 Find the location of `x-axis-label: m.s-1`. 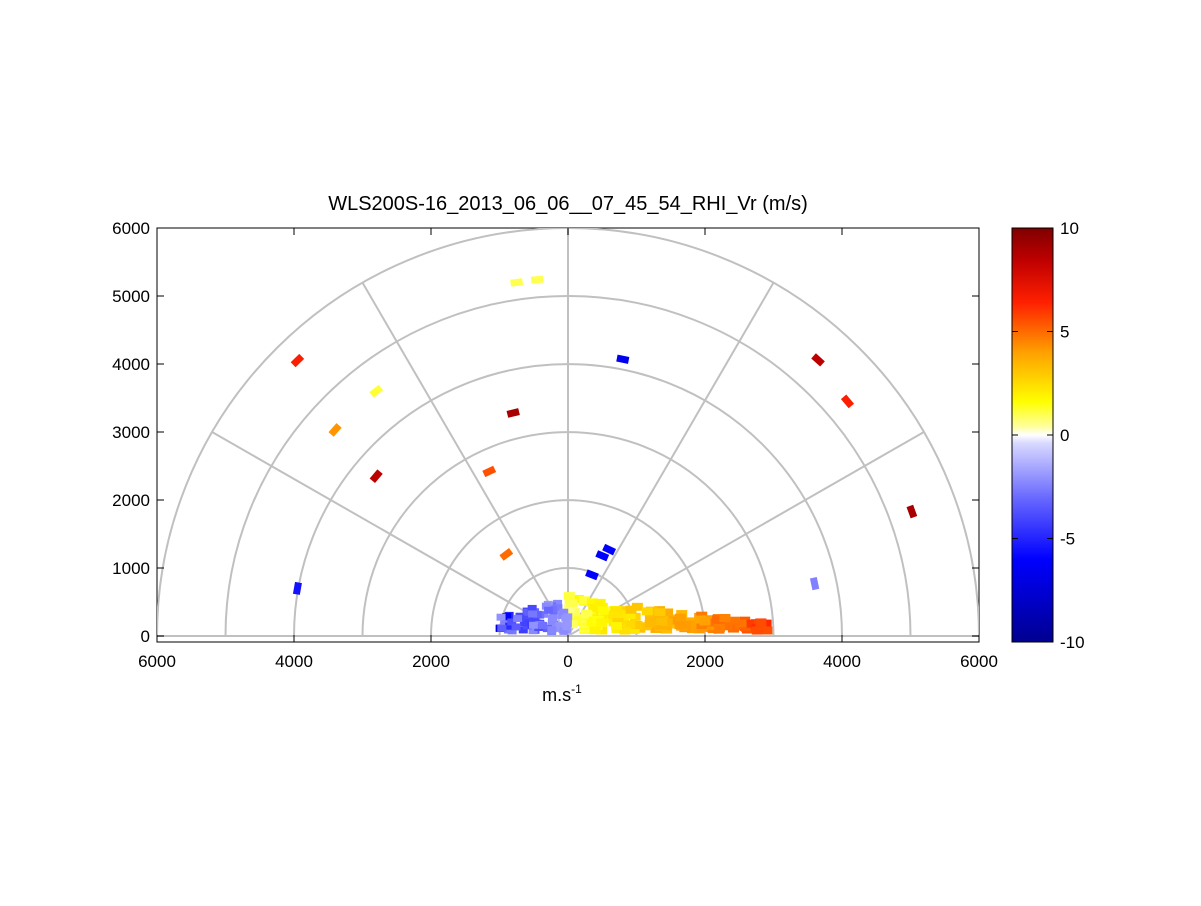

x-axis-label: m.s-1 is located at coordinates (562, 693).